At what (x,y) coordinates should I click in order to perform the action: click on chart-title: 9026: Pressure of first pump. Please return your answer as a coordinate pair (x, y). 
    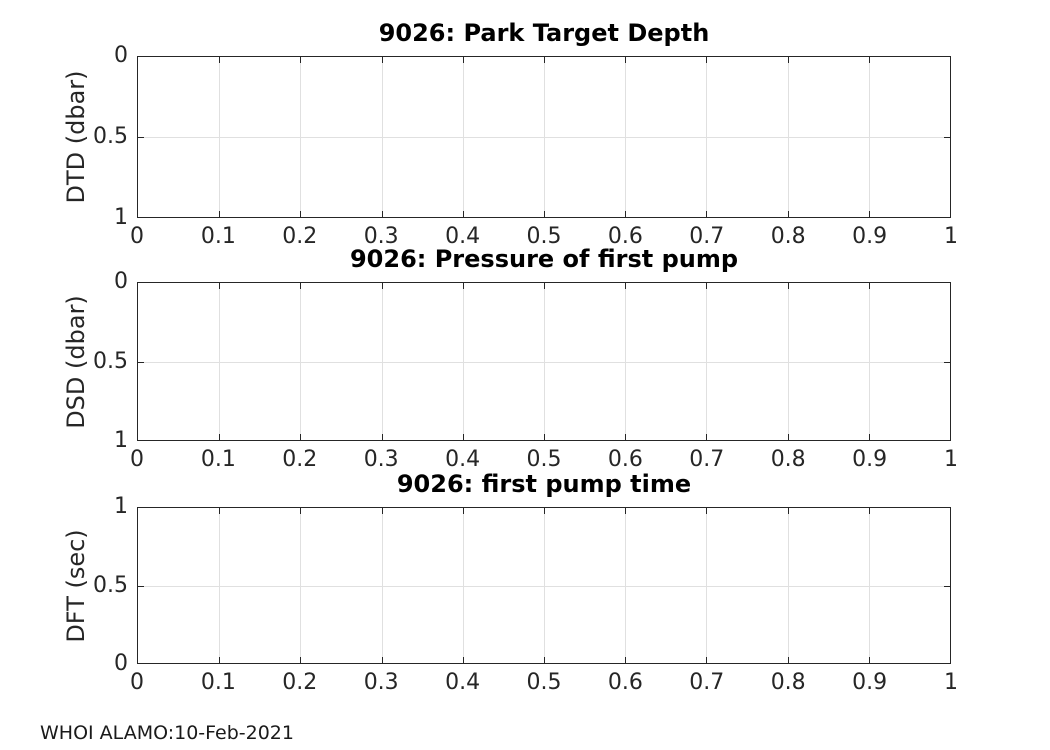
    Looking at the image, I should click on (544, 259).